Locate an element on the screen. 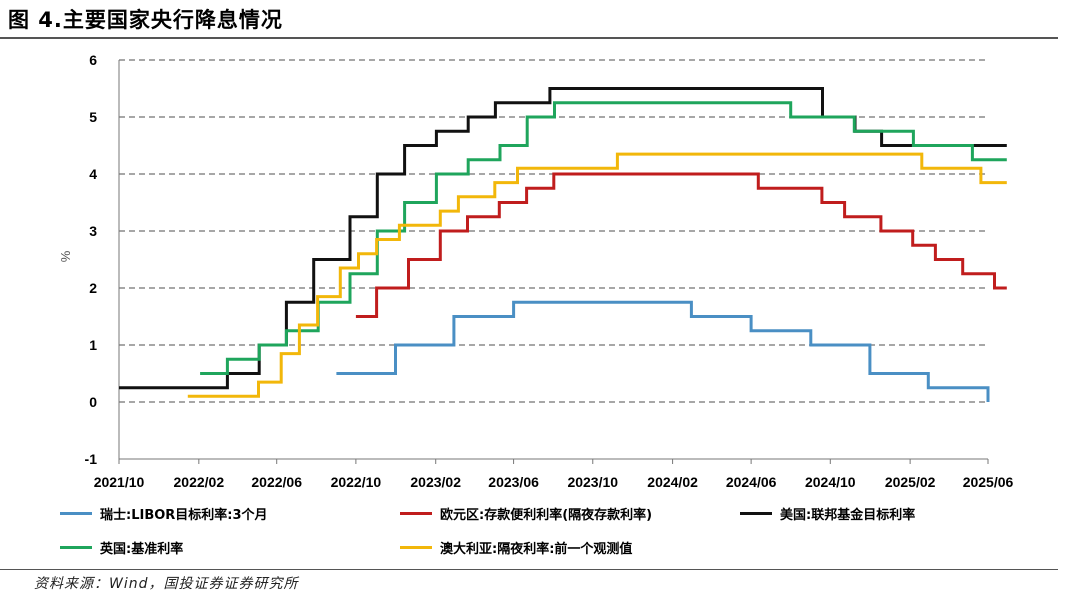 This screenshot has height=603, width=1080. y-tick-label: 3 is located at coordinates (93, 231).